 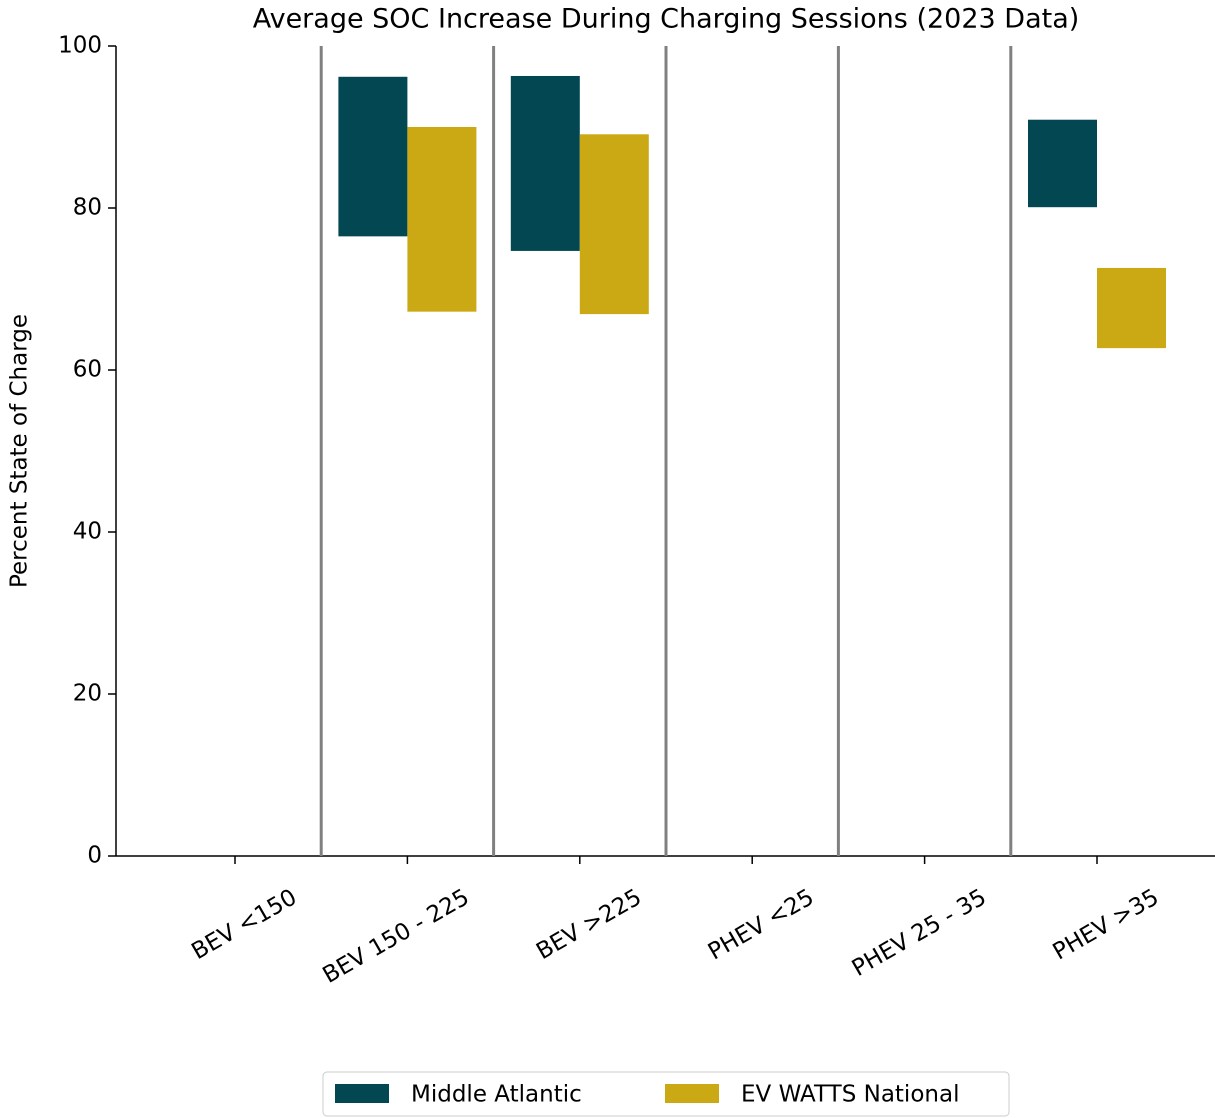 What do you see at coordinates (761, 924) in the screenshot?
I see `x-tick-label: PHEV <25` at bounding box center [761, 924].